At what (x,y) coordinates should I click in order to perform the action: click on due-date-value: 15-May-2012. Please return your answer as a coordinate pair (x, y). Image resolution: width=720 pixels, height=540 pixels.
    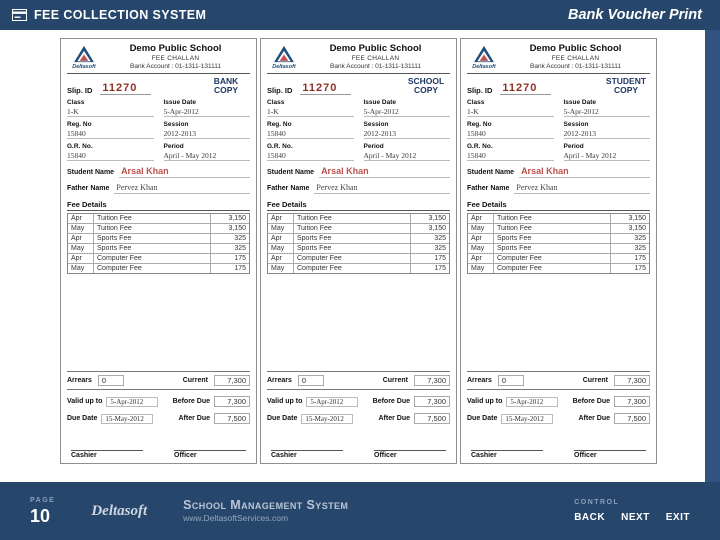
    Looking at the image, I should click on (527, 418).